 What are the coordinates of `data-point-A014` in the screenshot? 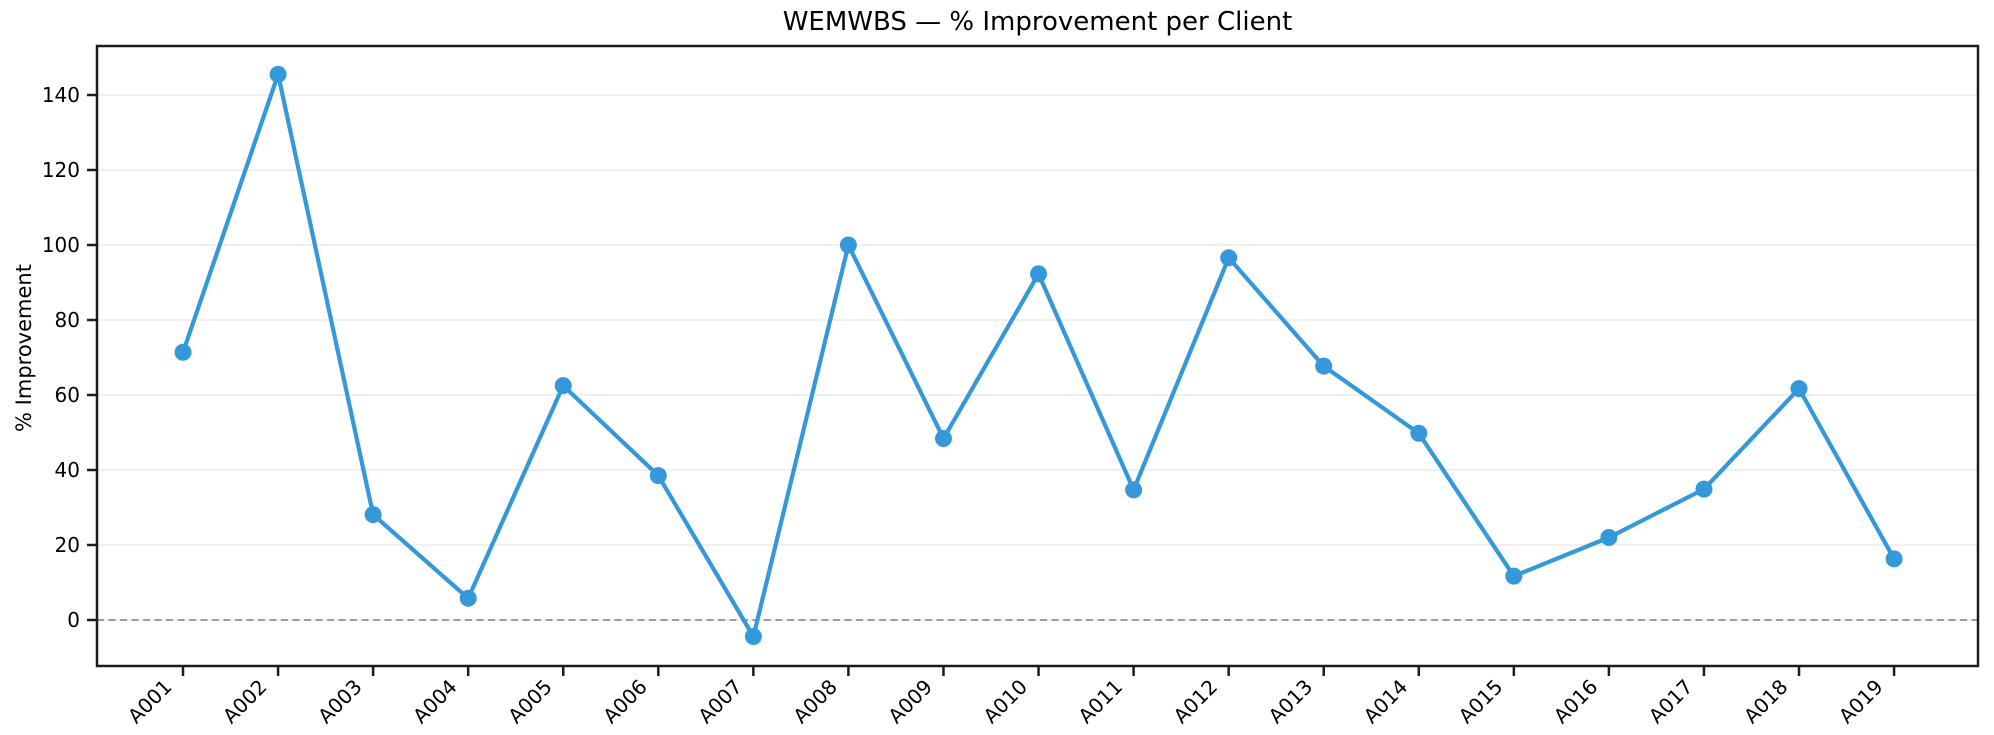 It's located at (1419, 433).